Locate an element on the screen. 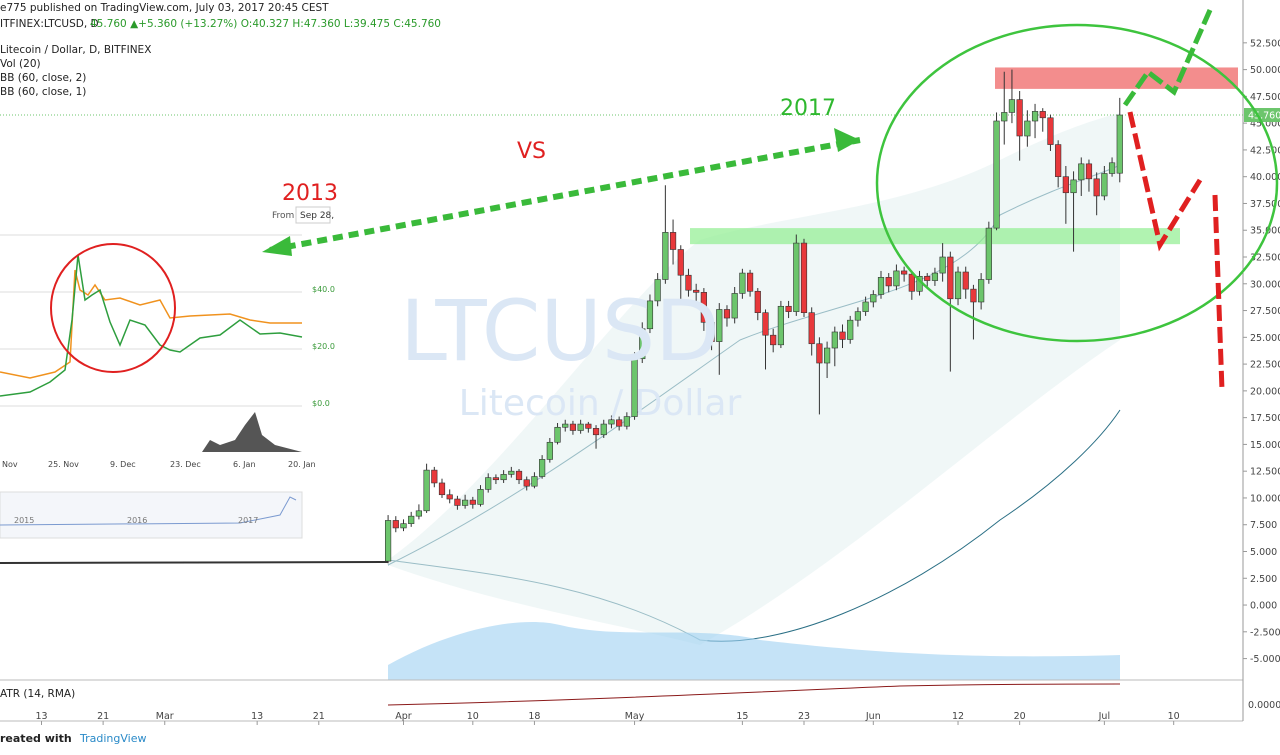 This screenshot has height=755, width=1280. label-2017: 2017 is located at coordinates (808, 108).